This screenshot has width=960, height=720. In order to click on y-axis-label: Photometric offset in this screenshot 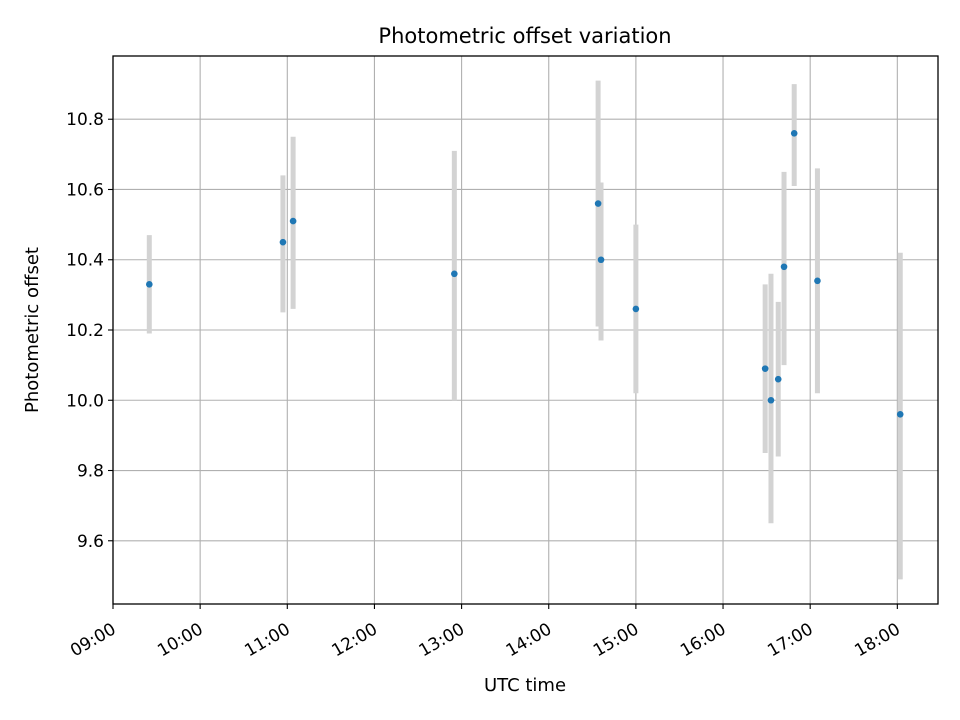, I will do `click(32, 330)`.